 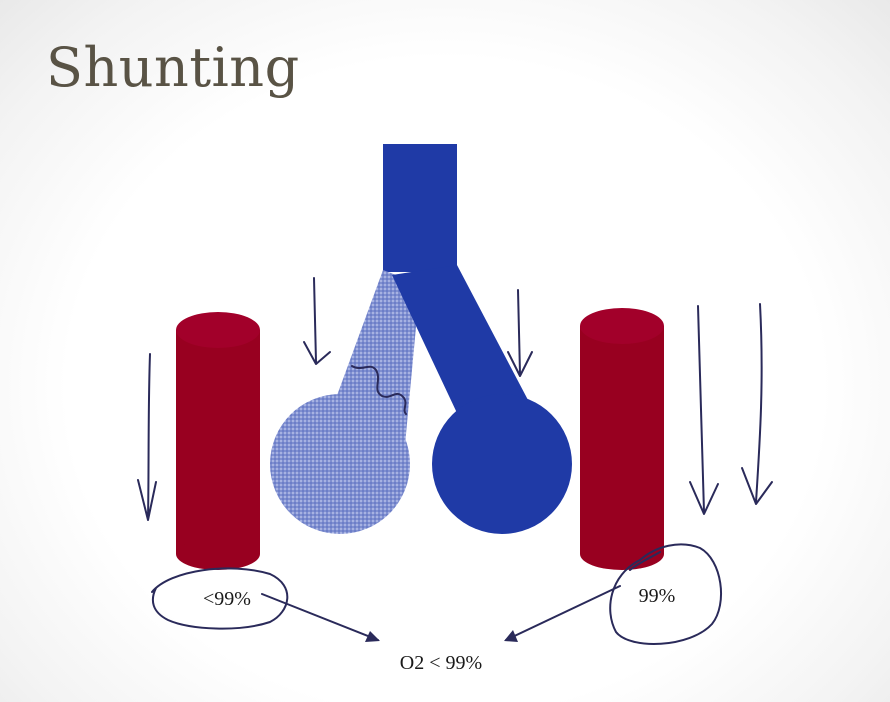 I want to click on right-alveolus, so click(x=502, y=464).